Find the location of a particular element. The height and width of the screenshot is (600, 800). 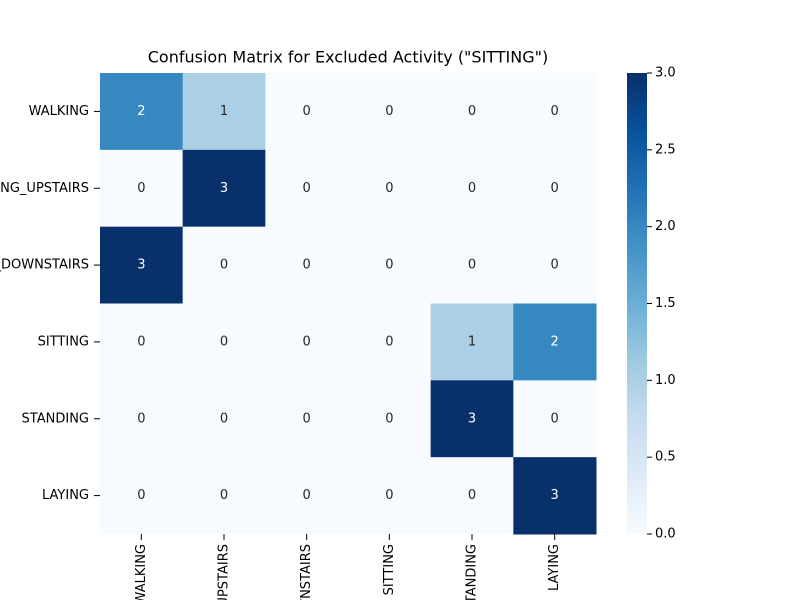

colorbar-tick-label: 0.0 is located at coordinates (665, 534).